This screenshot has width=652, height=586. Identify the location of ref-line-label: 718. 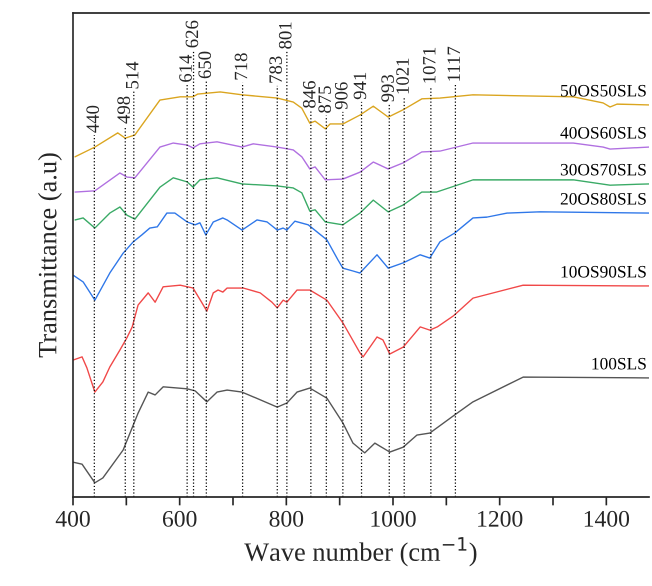
(241, 66).